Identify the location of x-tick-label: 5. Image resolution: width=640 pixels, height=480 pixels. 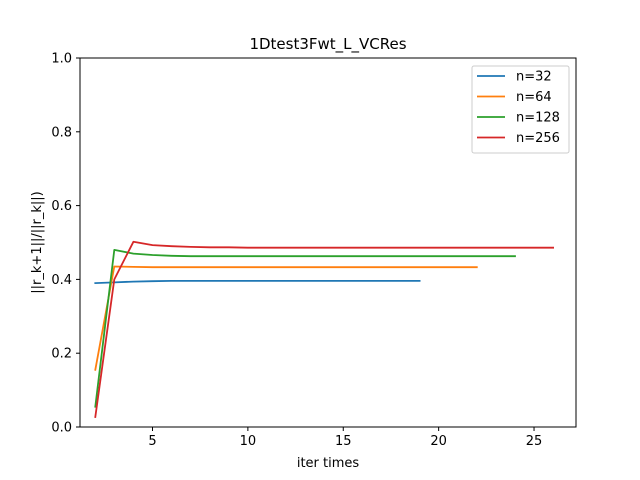
(152, 441).